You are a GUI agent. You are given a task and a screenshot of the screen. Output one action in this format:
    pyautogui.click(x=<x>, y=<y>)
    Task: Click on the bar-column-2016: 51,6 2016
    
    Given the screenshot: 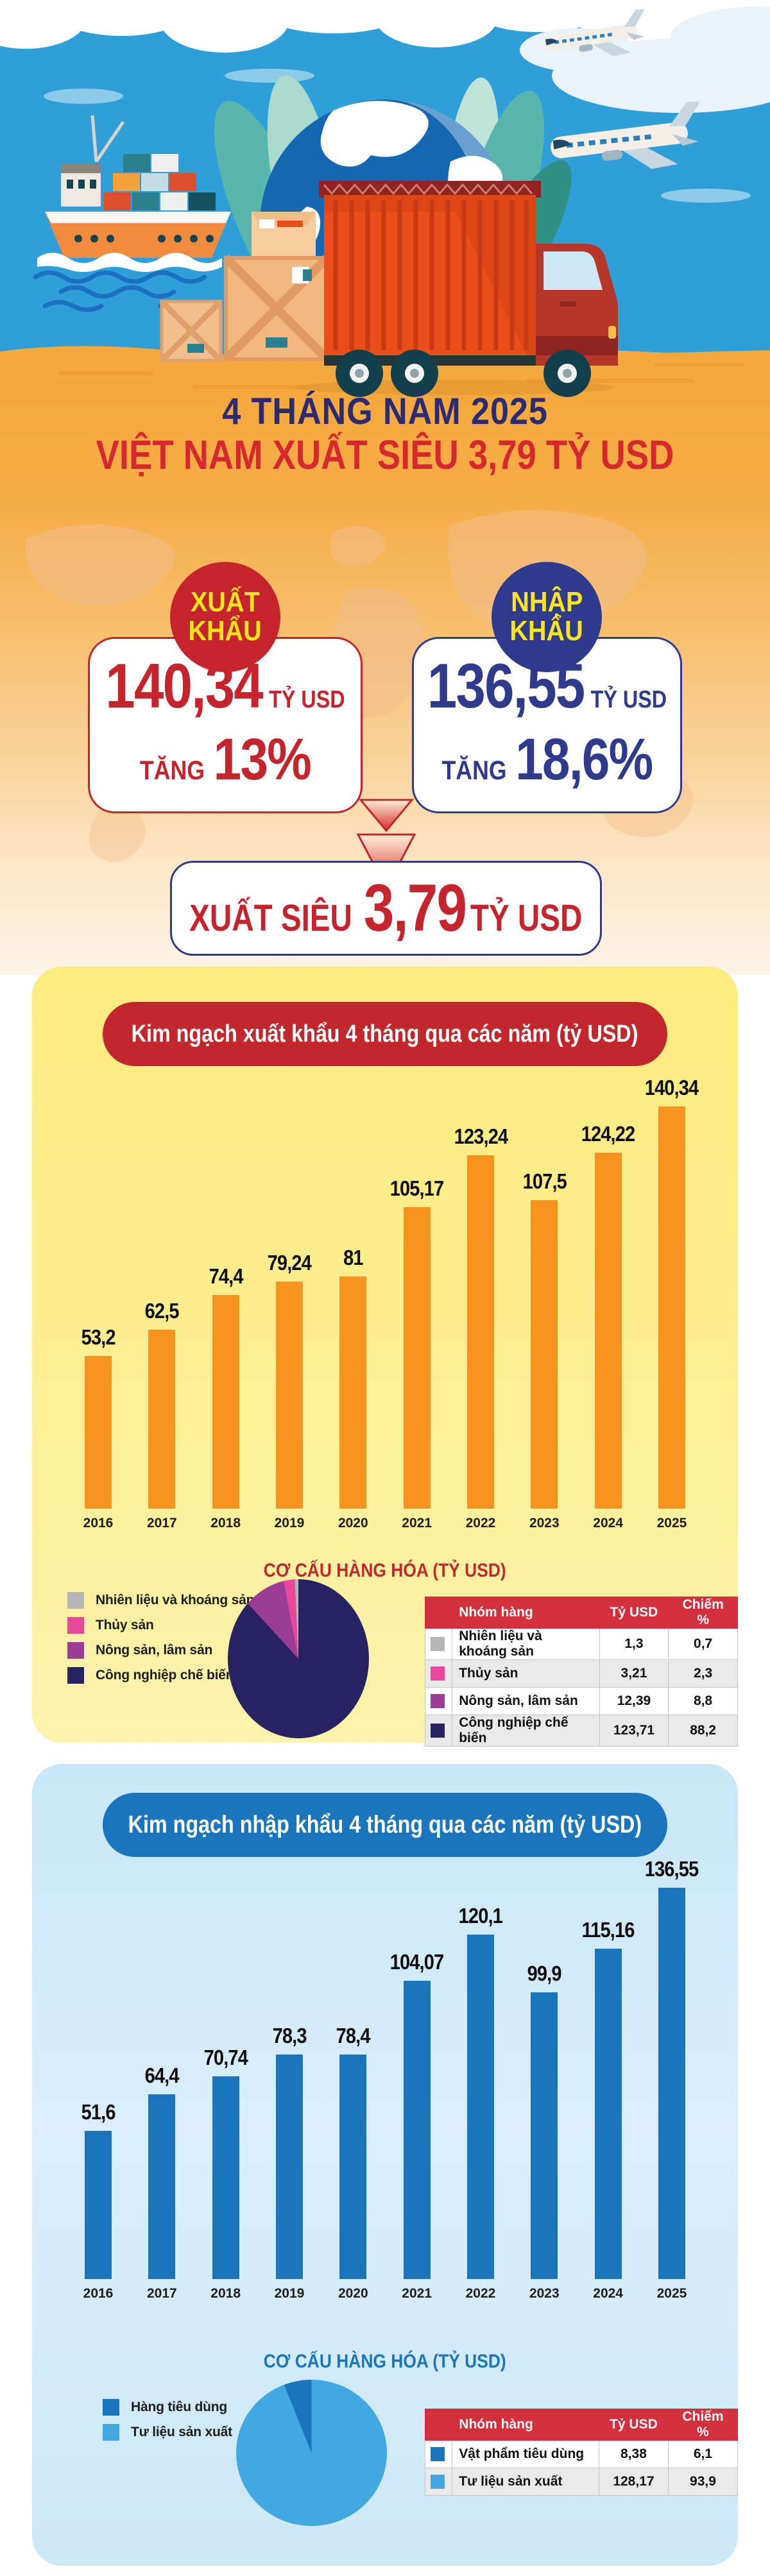 What is the action you would take?
    pyautogui.click(x=99, y=2202)
    